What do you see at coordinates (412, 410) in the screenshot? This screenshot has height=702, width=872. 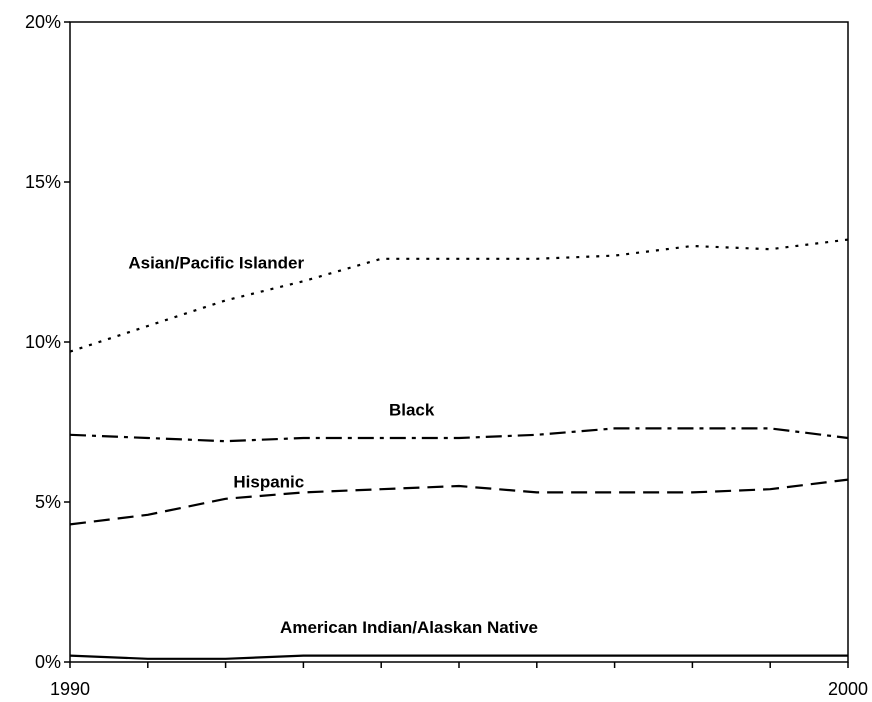 I see `series-label-2: Black` at bounding box center [412, 410].